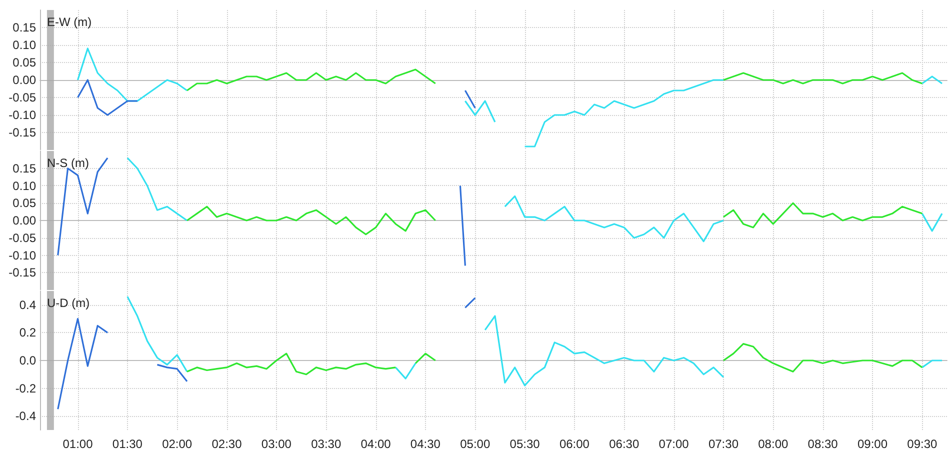 This screenshot has width=951, height=450. Describe the element at coordinates (227, 443) in the screenshot. I see `x-tick-label: 02:30` at that location.